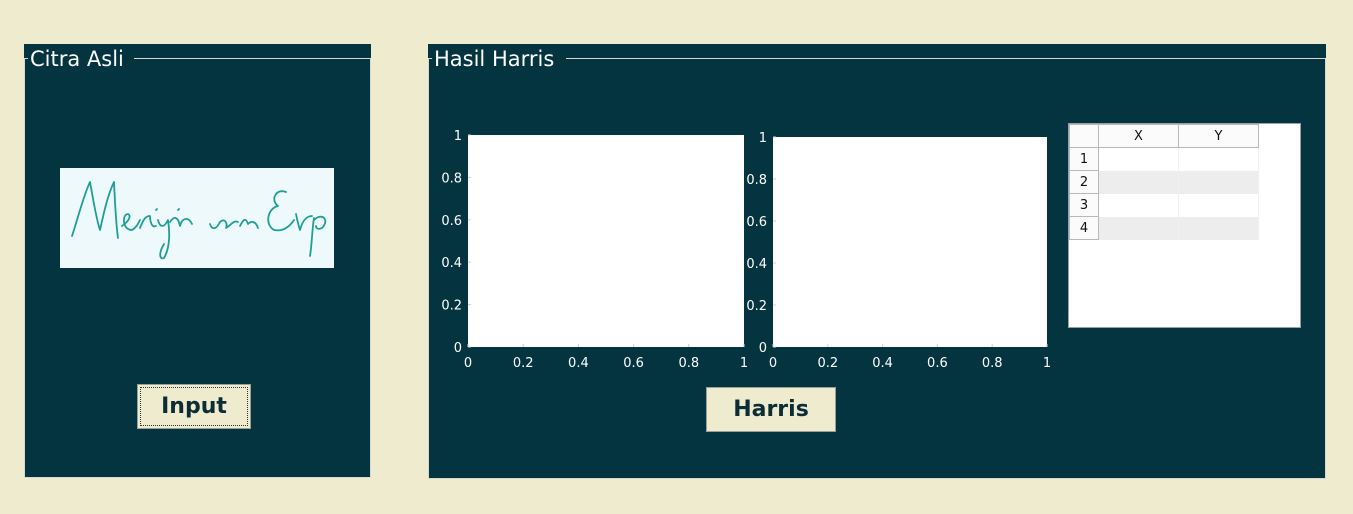  I want to click on harris-button: Harris, so click(771, 409).